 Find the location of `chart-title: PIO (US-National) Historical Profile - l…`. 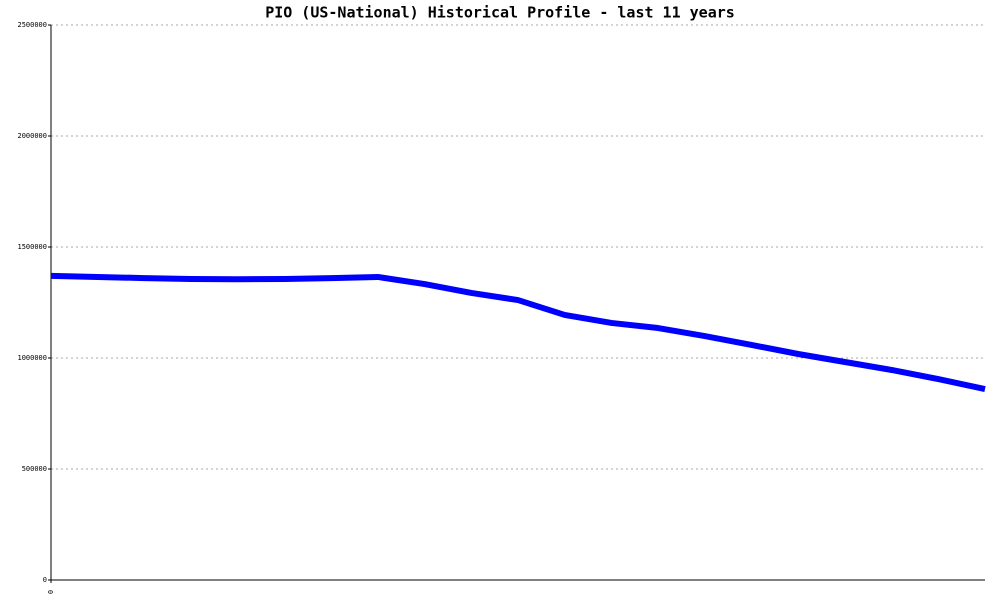

chart-title: PIO (US-National) Historical Profile - l… is located at coordinates (500, 13).